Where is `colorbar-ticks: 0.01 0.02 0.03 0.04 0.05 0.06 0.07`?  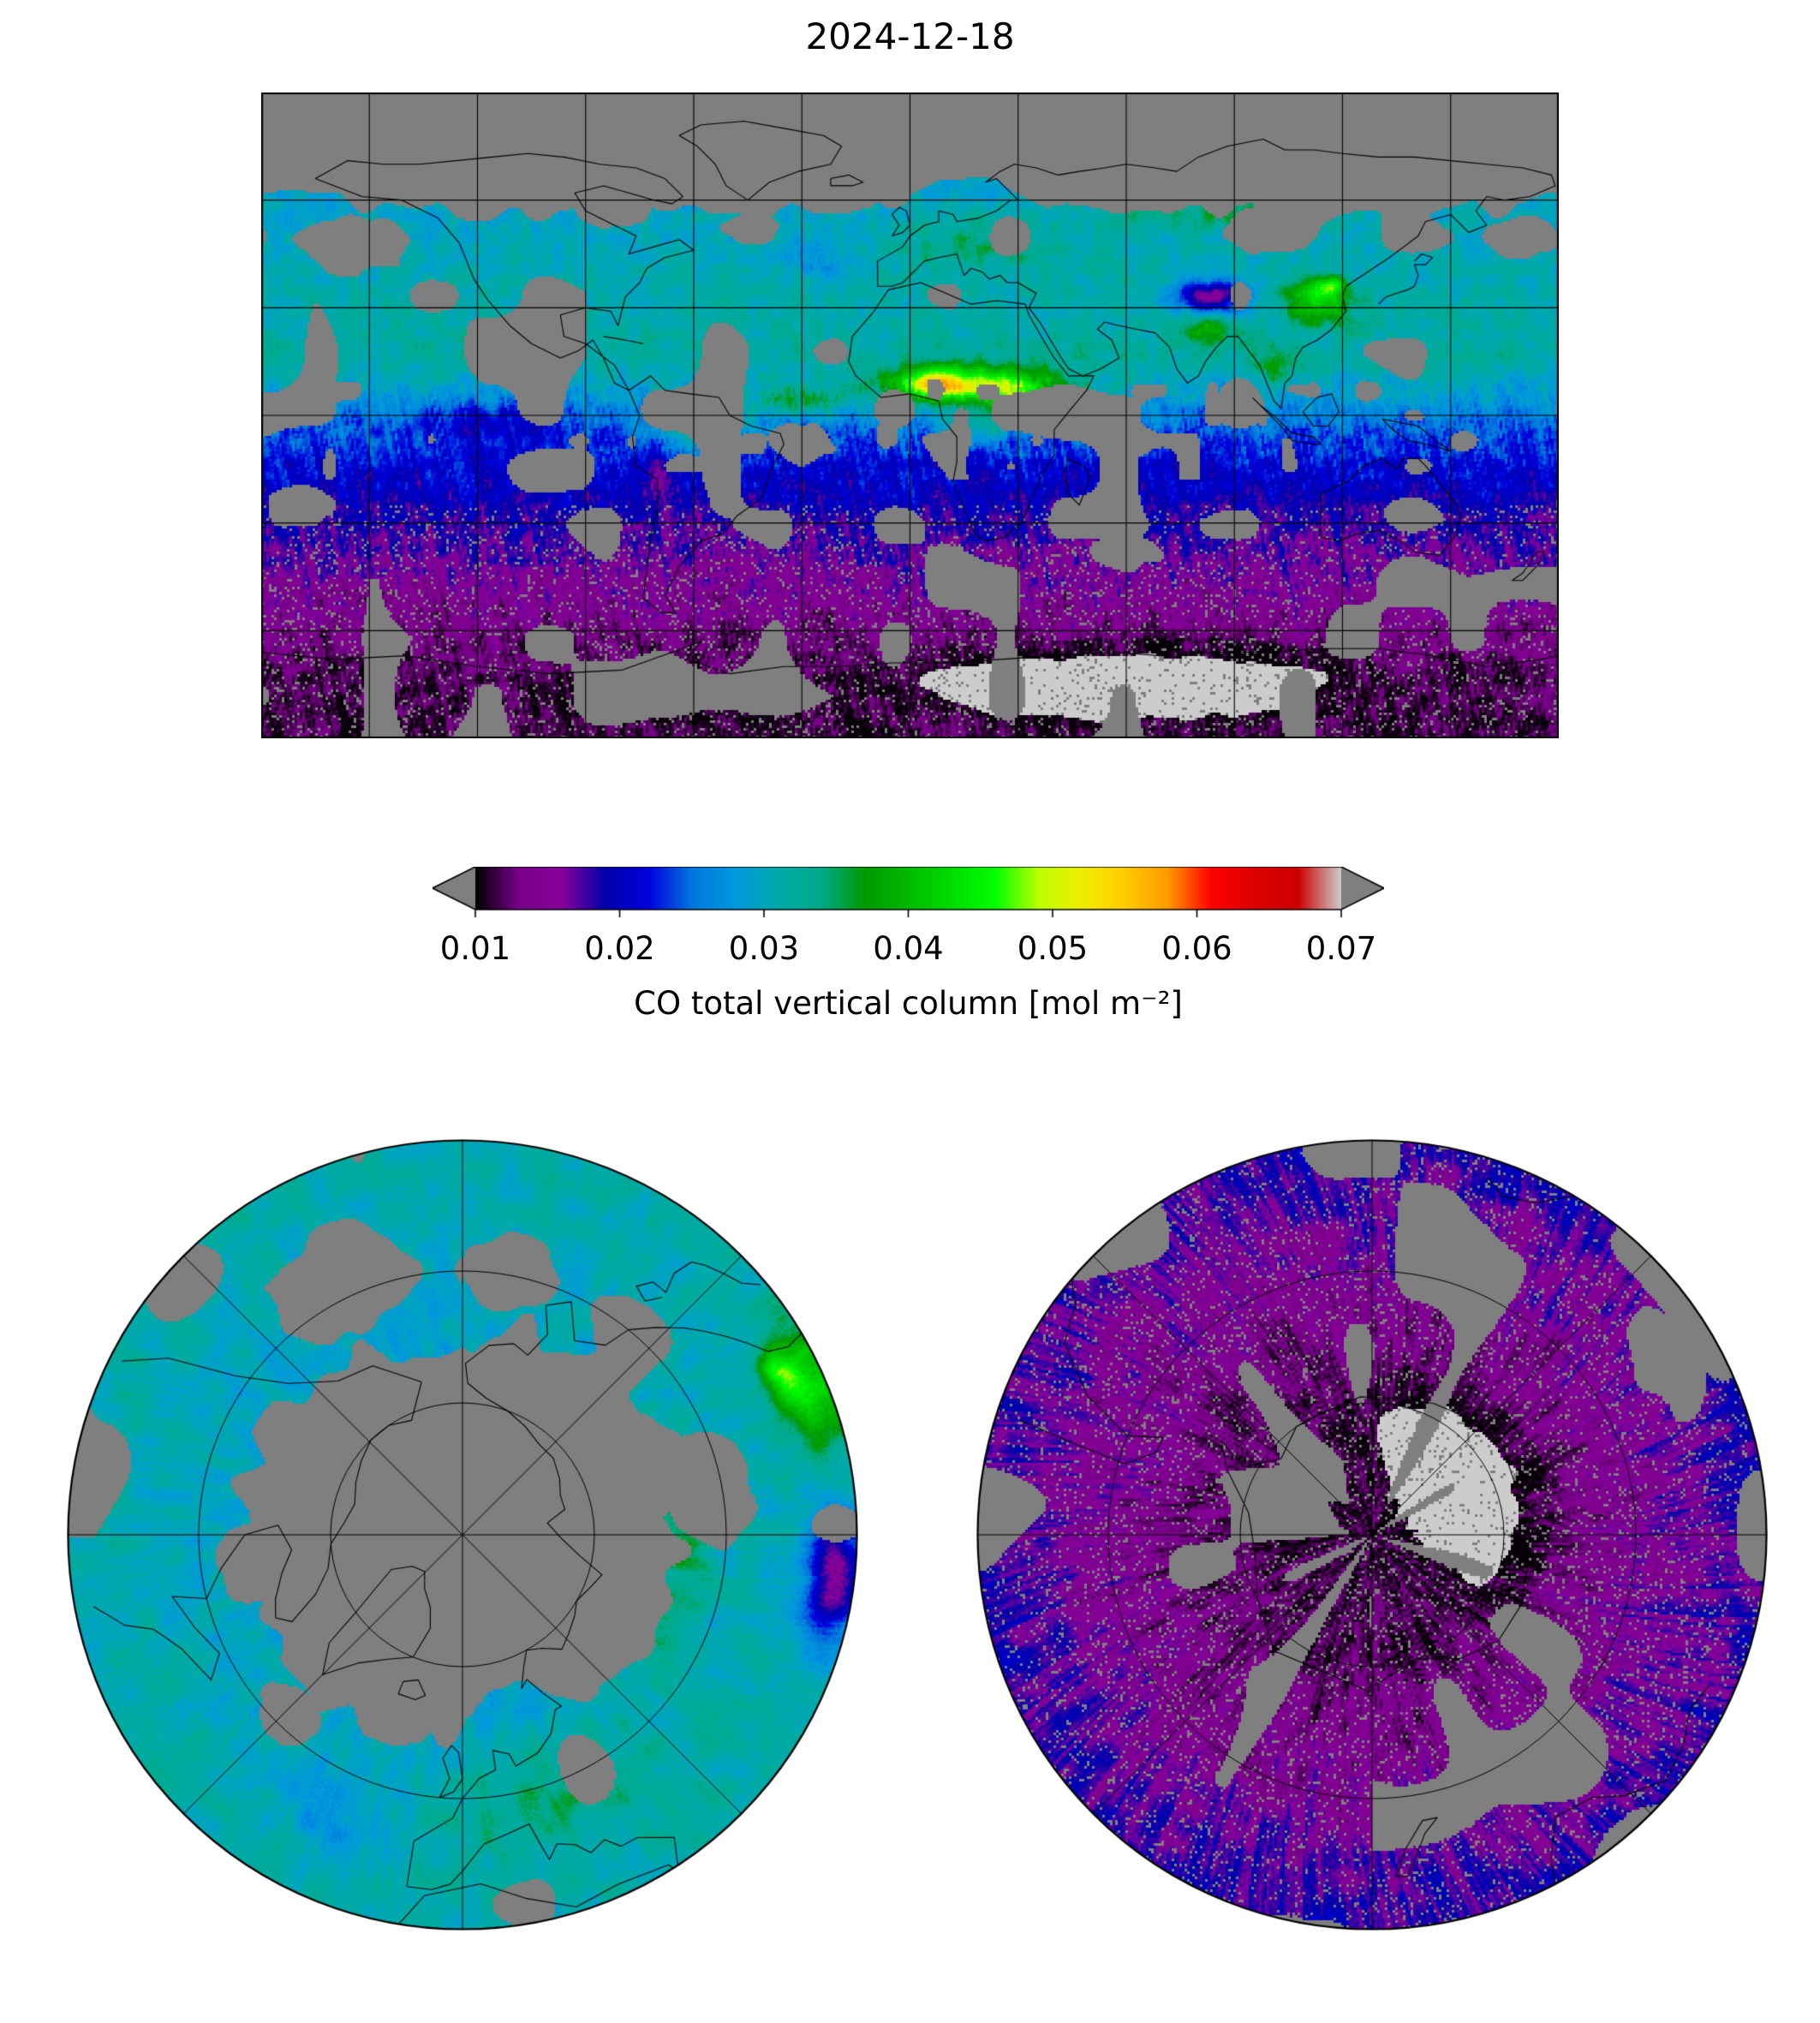
colorbar-ticks: 0.01 0.02 0.03 0.04 0.05 0.06 0.07 is located at coordinates (908, 950).